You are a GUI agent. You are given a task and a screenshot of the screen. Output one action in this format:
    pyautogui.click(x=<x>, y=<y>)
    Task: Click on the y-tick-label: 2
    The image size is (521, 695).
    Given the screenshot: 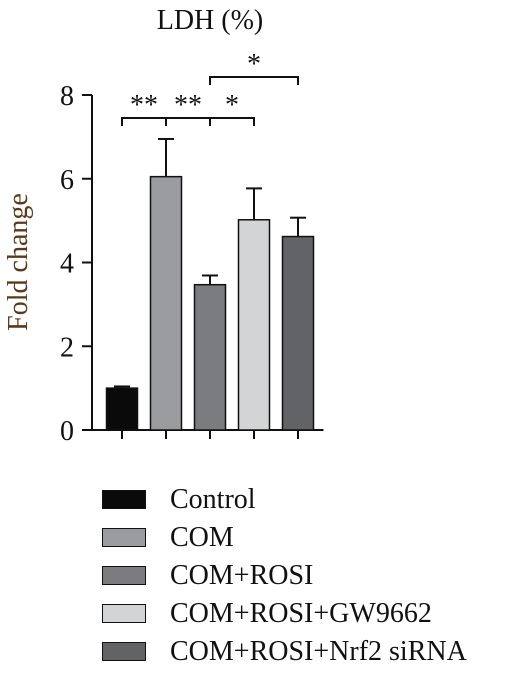 What is the action you would take?
    pyautogui.click(x=67, y=347)
    